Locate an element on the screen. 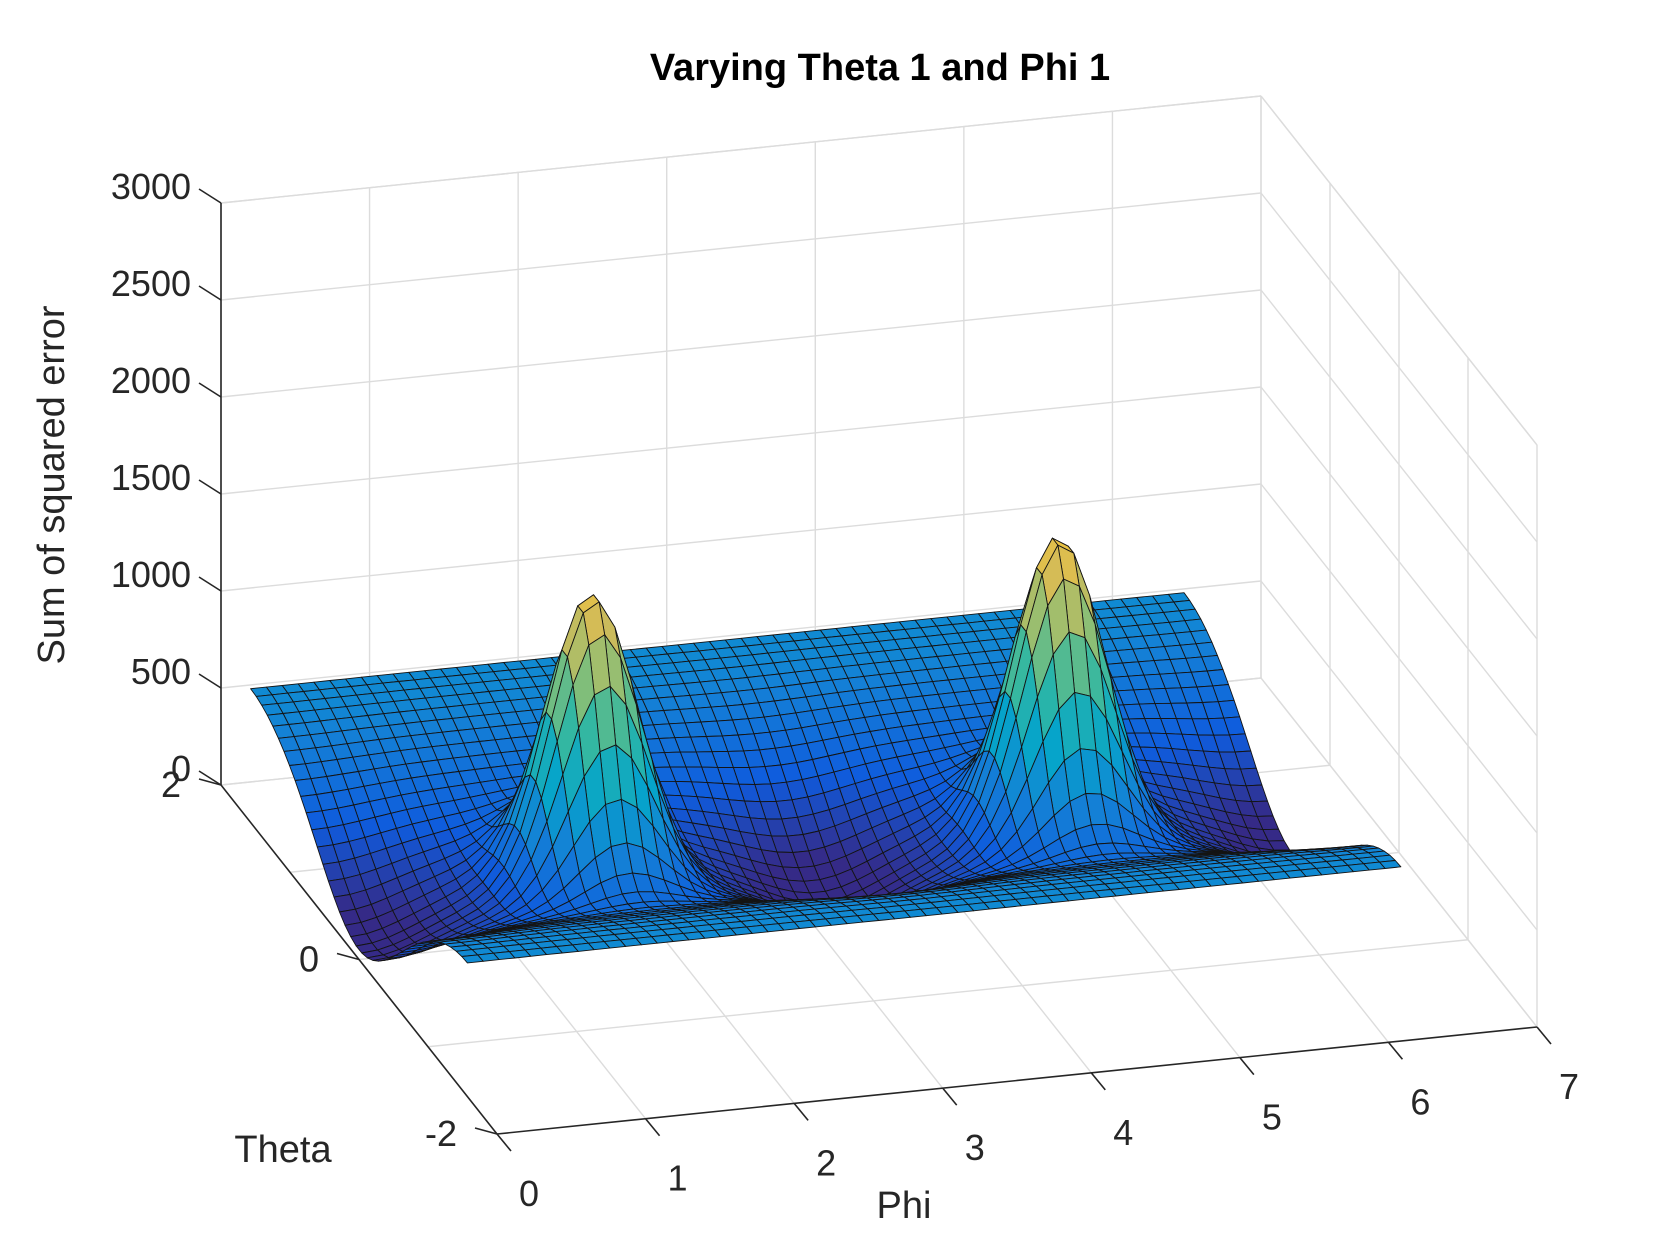 This screenshot has height=1260, width=1680. z-tick-label: 2500 is located at coordinates (151, 283).